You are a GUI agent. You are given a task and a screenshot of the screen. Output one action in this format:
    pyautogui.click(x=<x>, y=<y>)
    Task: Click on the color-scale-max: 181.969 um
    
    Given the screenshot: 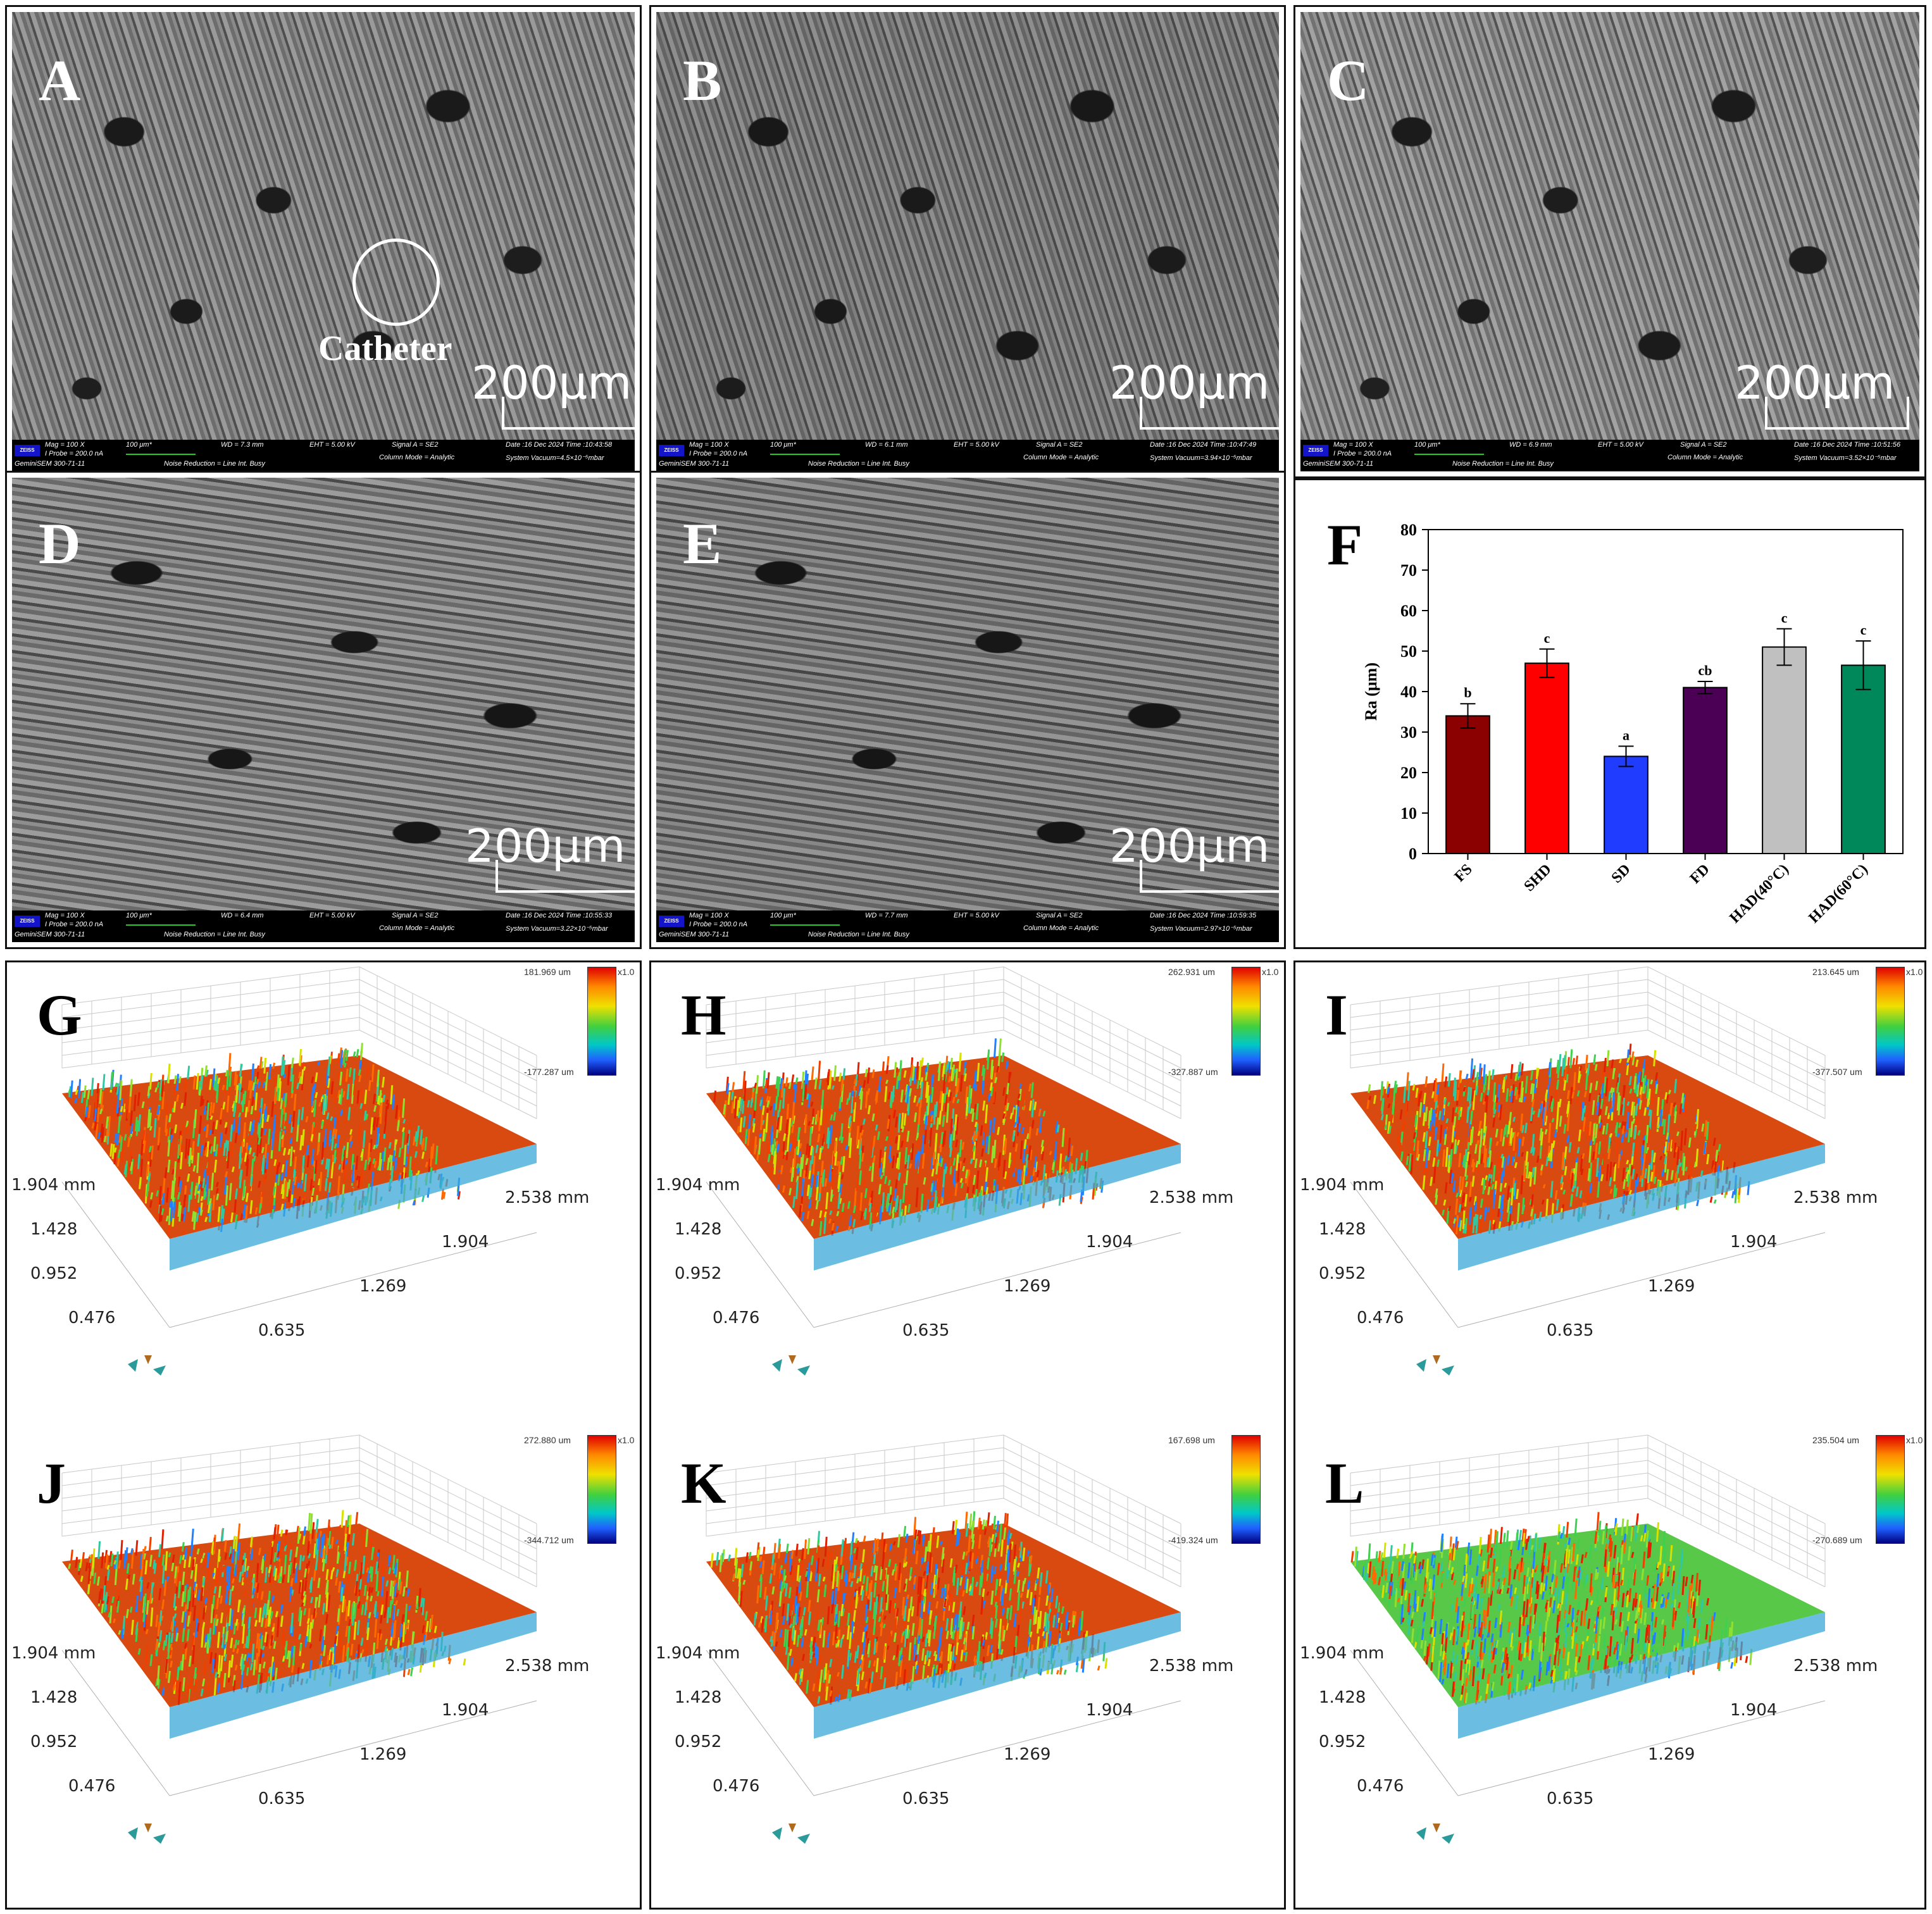 What is the action you would take?
    pyautogui.click(x=547, y=972)
    